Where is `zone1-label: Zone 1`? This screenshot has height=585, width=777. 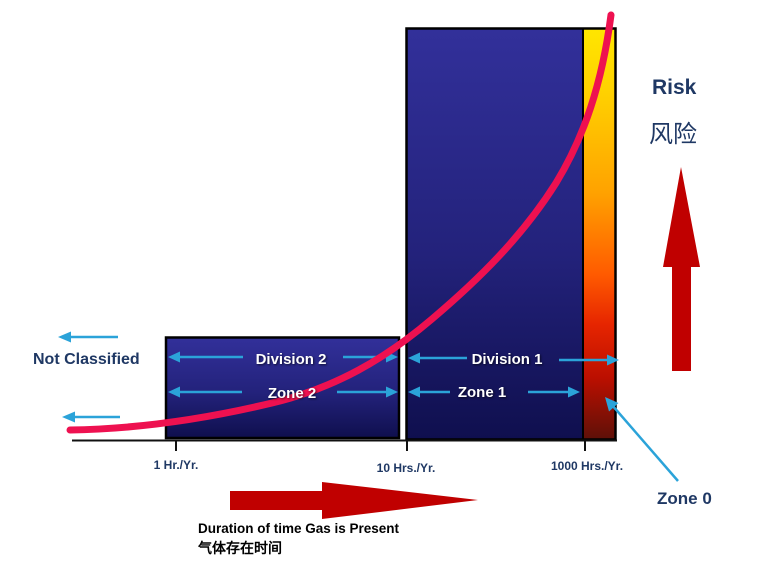
zone1-label: Zone 1 is located at coordinates (482, 392).